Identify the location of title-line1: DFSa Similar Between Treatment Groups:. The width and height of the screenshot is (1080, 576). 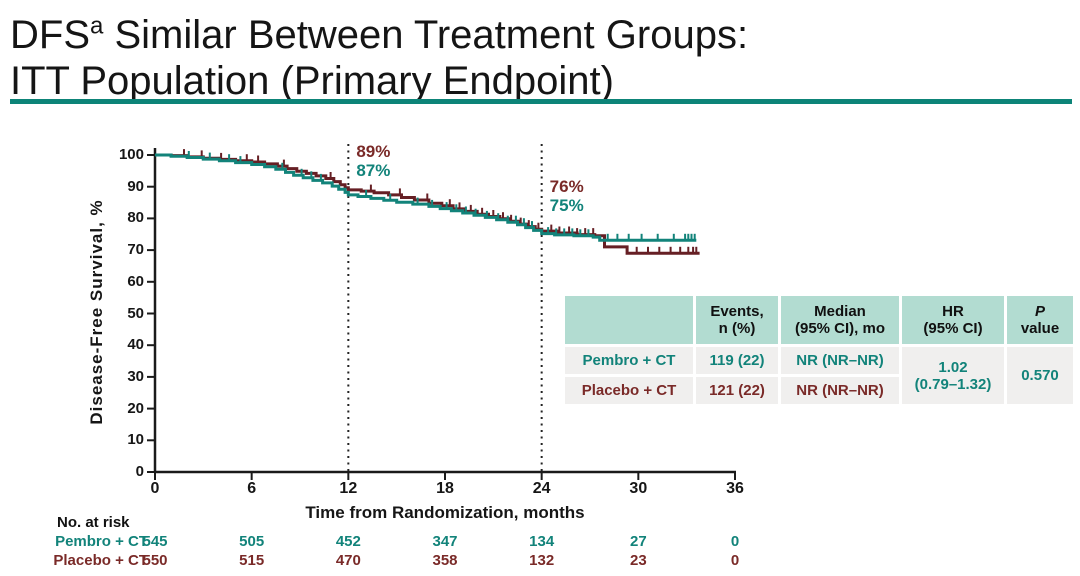
(379, 35).